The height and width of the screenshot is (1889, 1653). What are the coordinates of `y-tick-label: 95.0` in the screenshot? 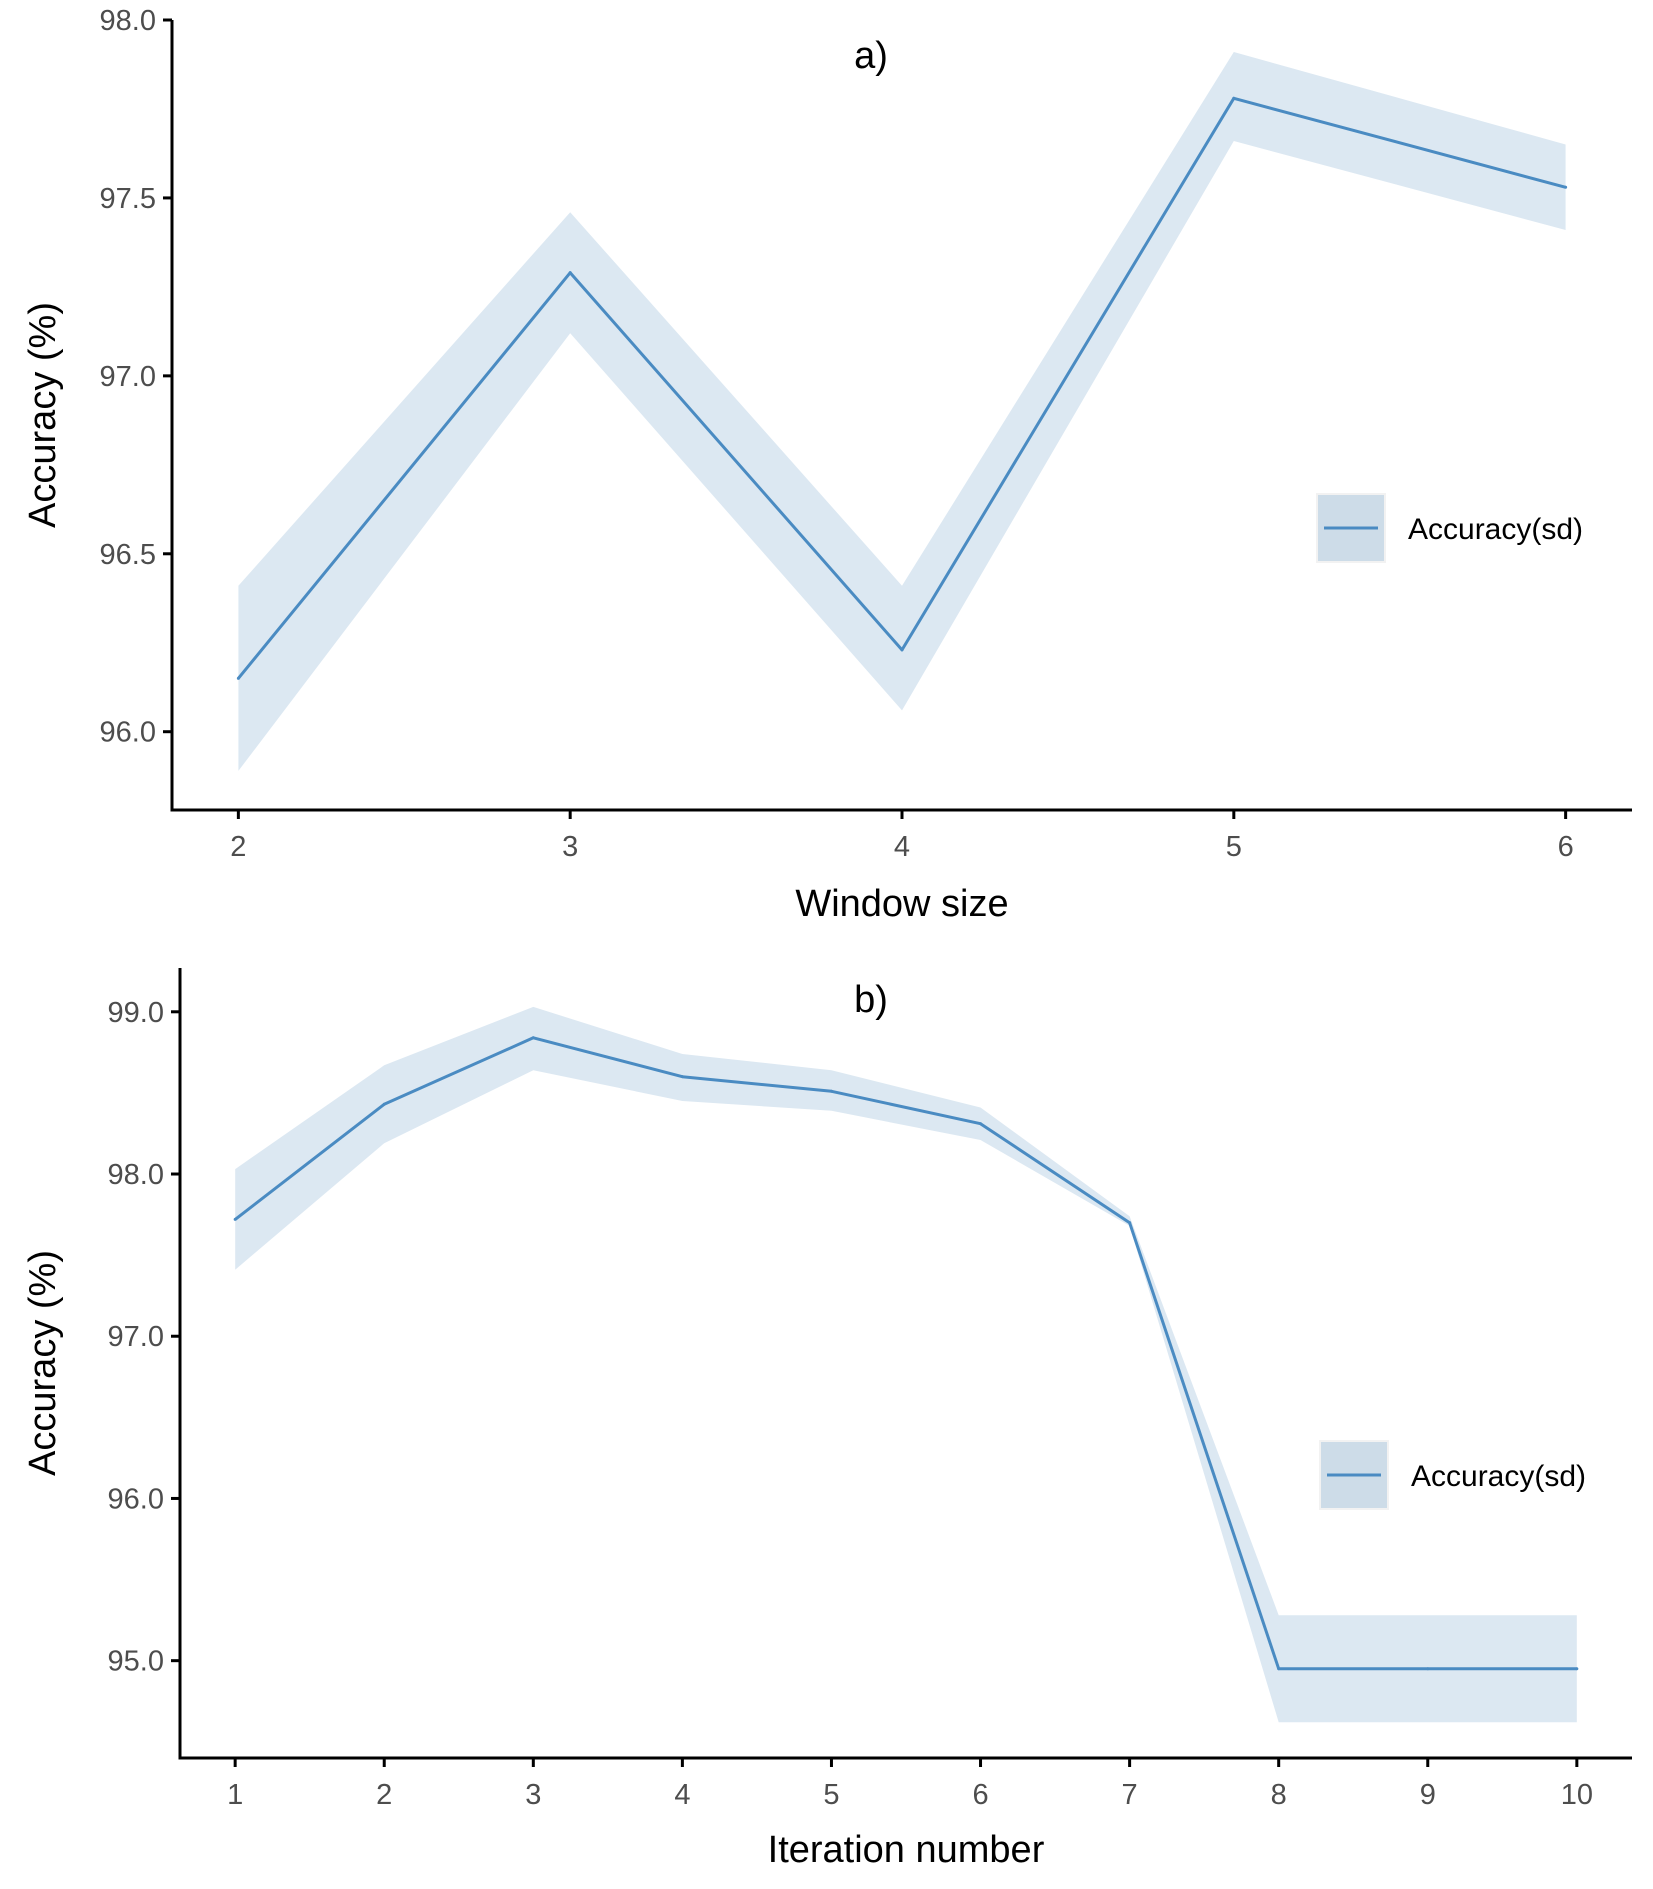 It's located at (136, 1662).